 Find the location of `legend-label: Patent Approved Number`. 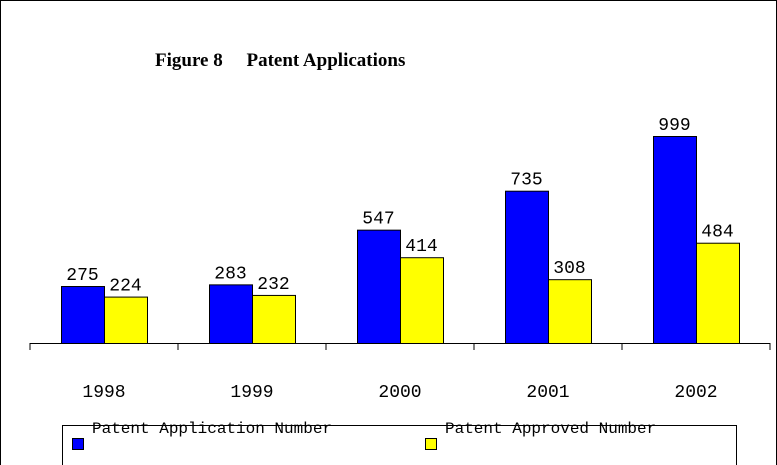

legend-label: Patent Approved Number is located at coordinates (550, 429).